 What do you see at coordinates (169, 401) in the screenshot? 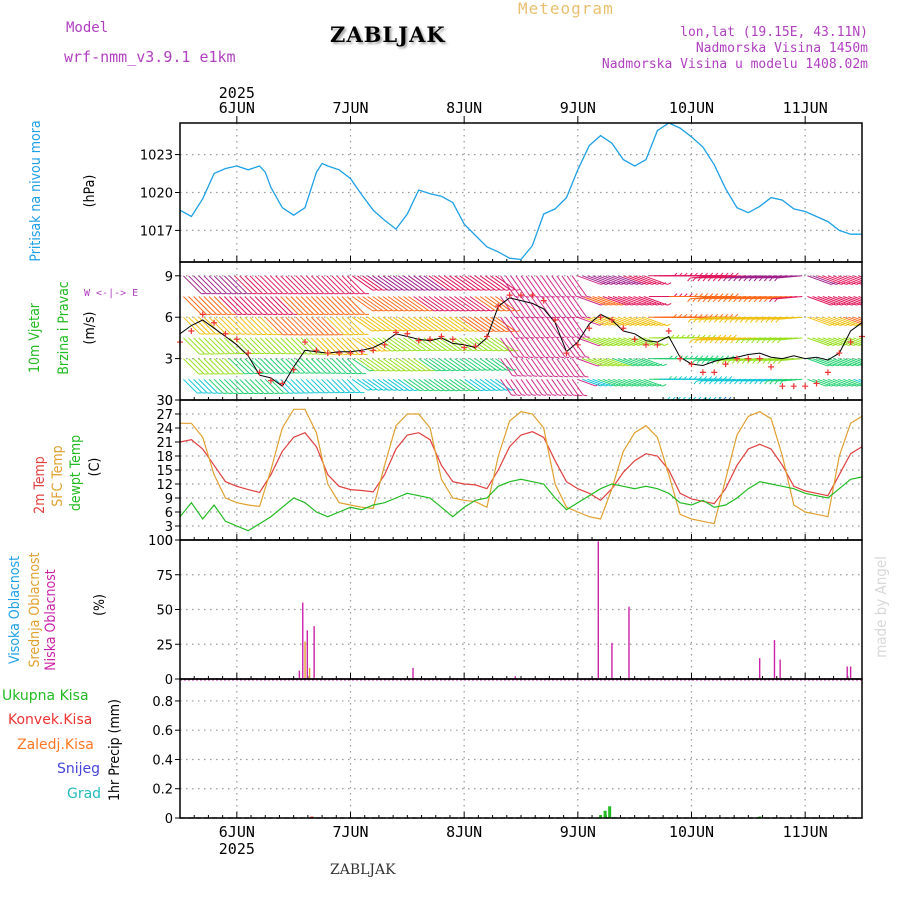
I see `ytick-label: 0` at bounding box center [169, 401].